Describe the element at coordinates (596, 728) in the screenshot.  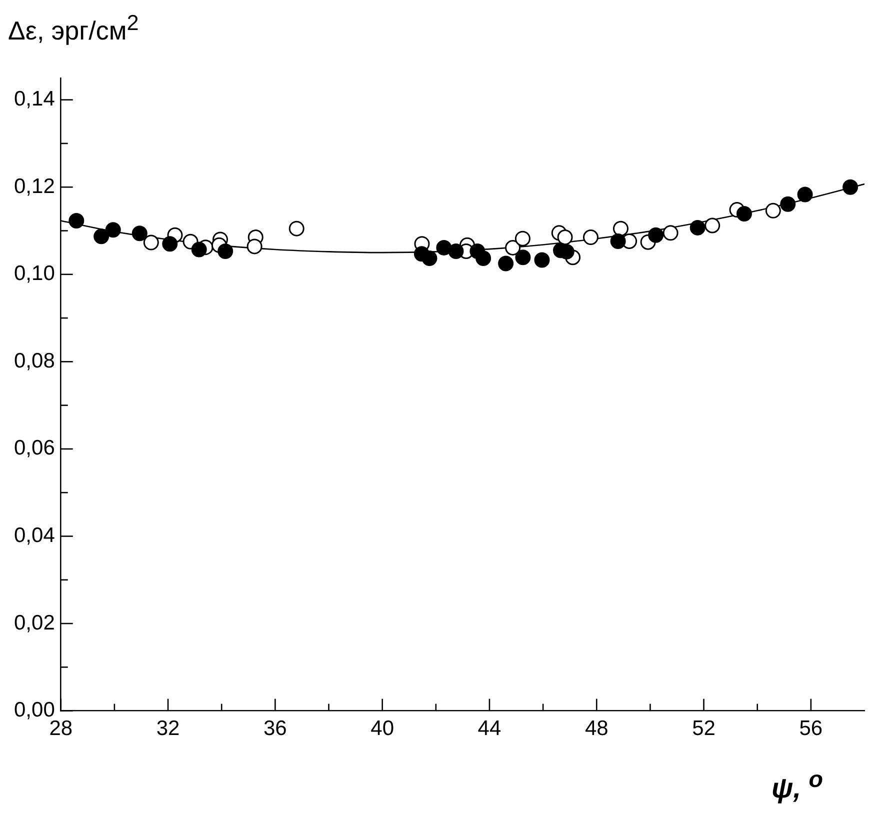
I see `x-tick-label: 48` at that location.